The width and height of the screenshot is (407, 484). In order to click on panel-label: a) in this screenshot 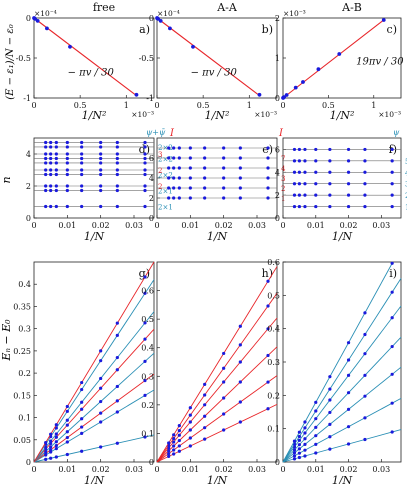, I will do `click(144, 29)`.